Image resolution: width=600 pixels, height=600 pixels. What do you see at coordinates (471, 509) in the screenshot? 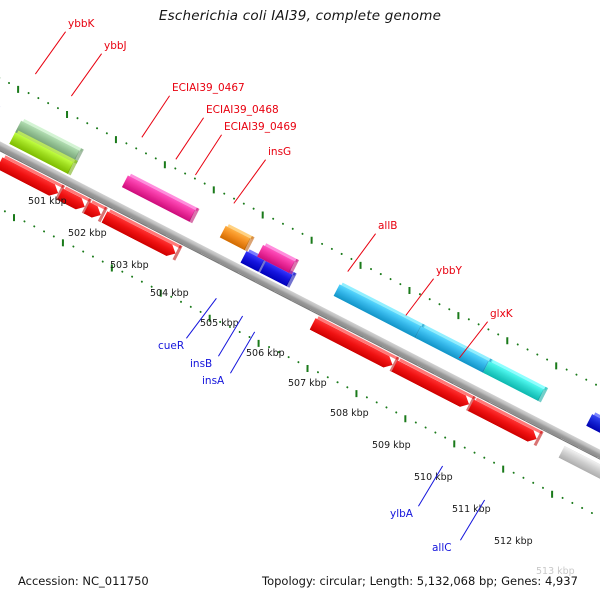
I see `ruler-tick-label: 511 kbp` at bounding box center [471, 509].